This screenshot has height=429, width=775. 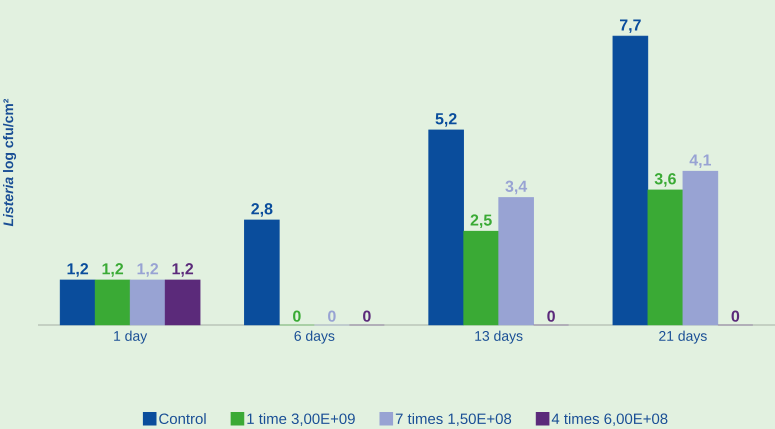 What do you see at coordinates (610, 419) in the screenshot?
I see `legend-label: 4 times 6,00E+08` at bounding box center [610, 419].